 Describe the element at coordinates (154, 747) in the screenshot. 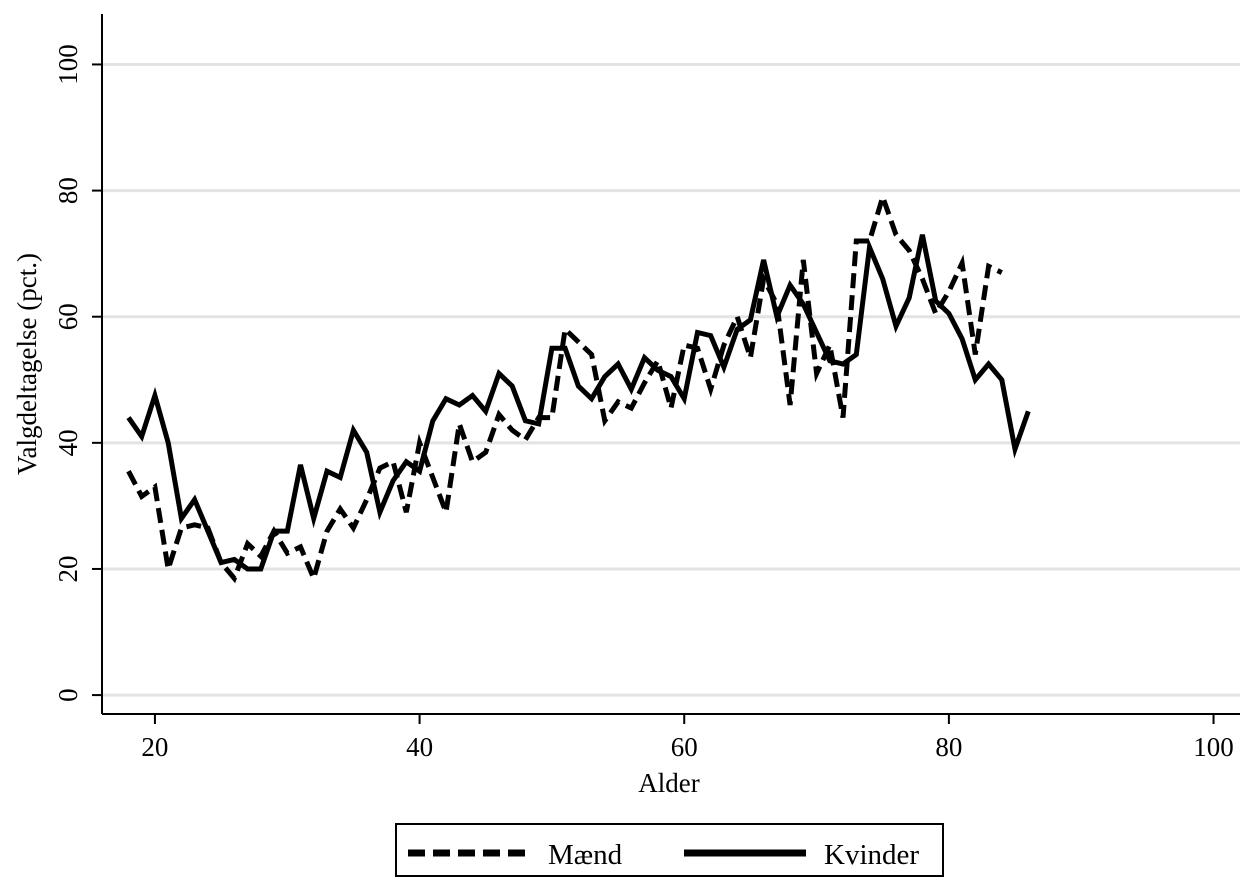

I see `x-tick-label: 20` at that location.